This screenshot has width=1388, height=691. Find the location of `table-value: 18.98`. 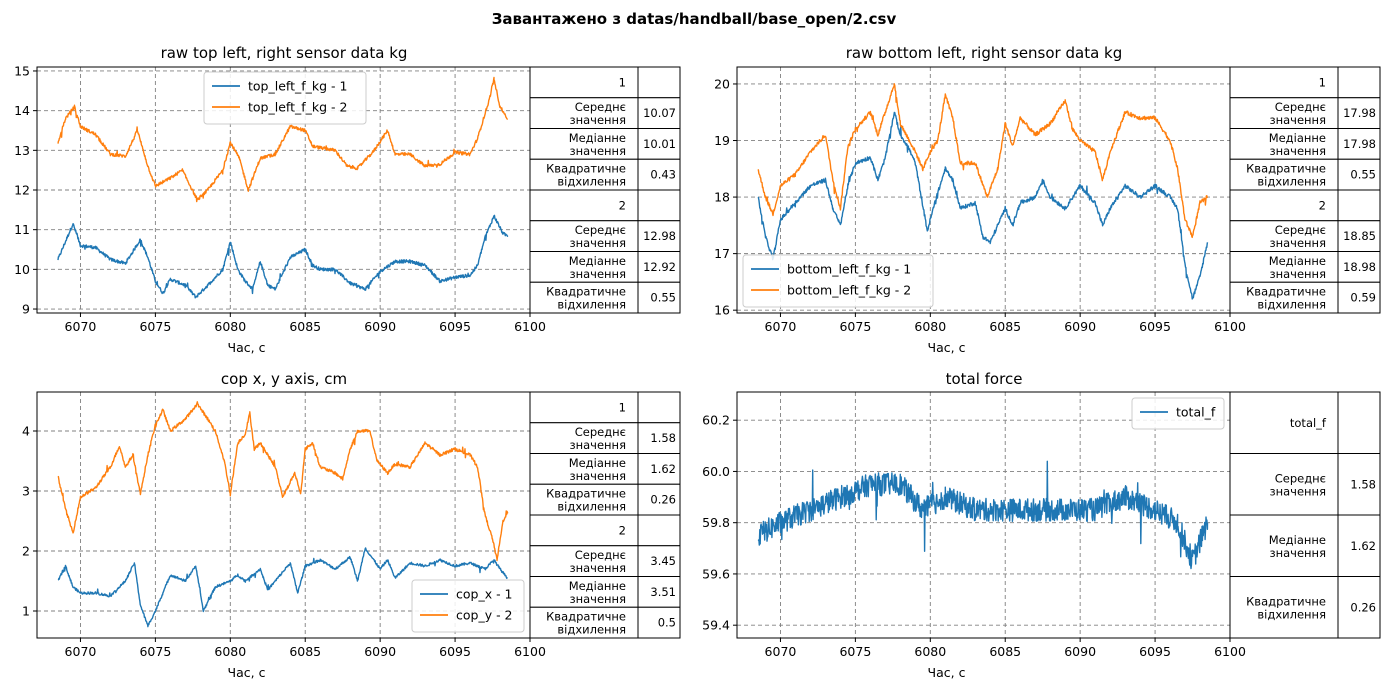

table-value: 18.98 is located at coordinates (1359, 267).